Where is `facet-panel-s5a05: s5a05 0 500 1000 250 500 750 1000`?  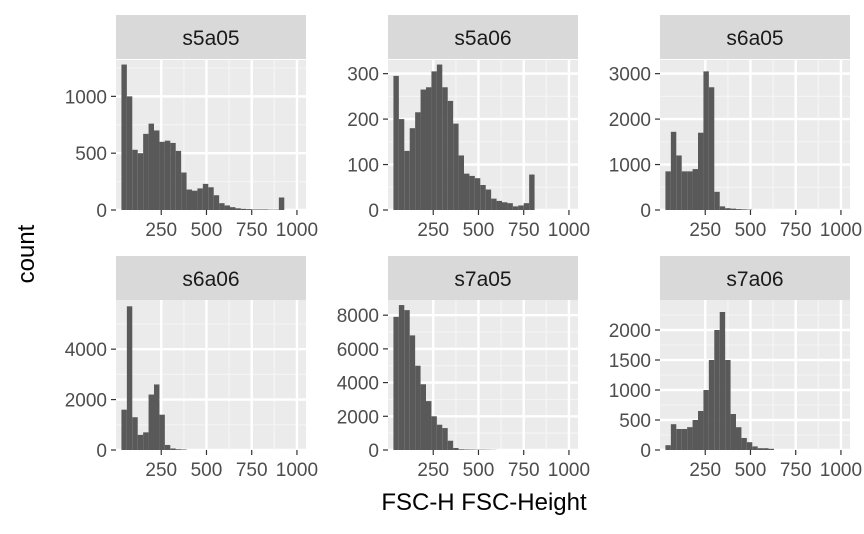 facet-panel-s5a05: s5a05 0 500 1000 250 500 750 1000 is located at coordinates (191, 128).